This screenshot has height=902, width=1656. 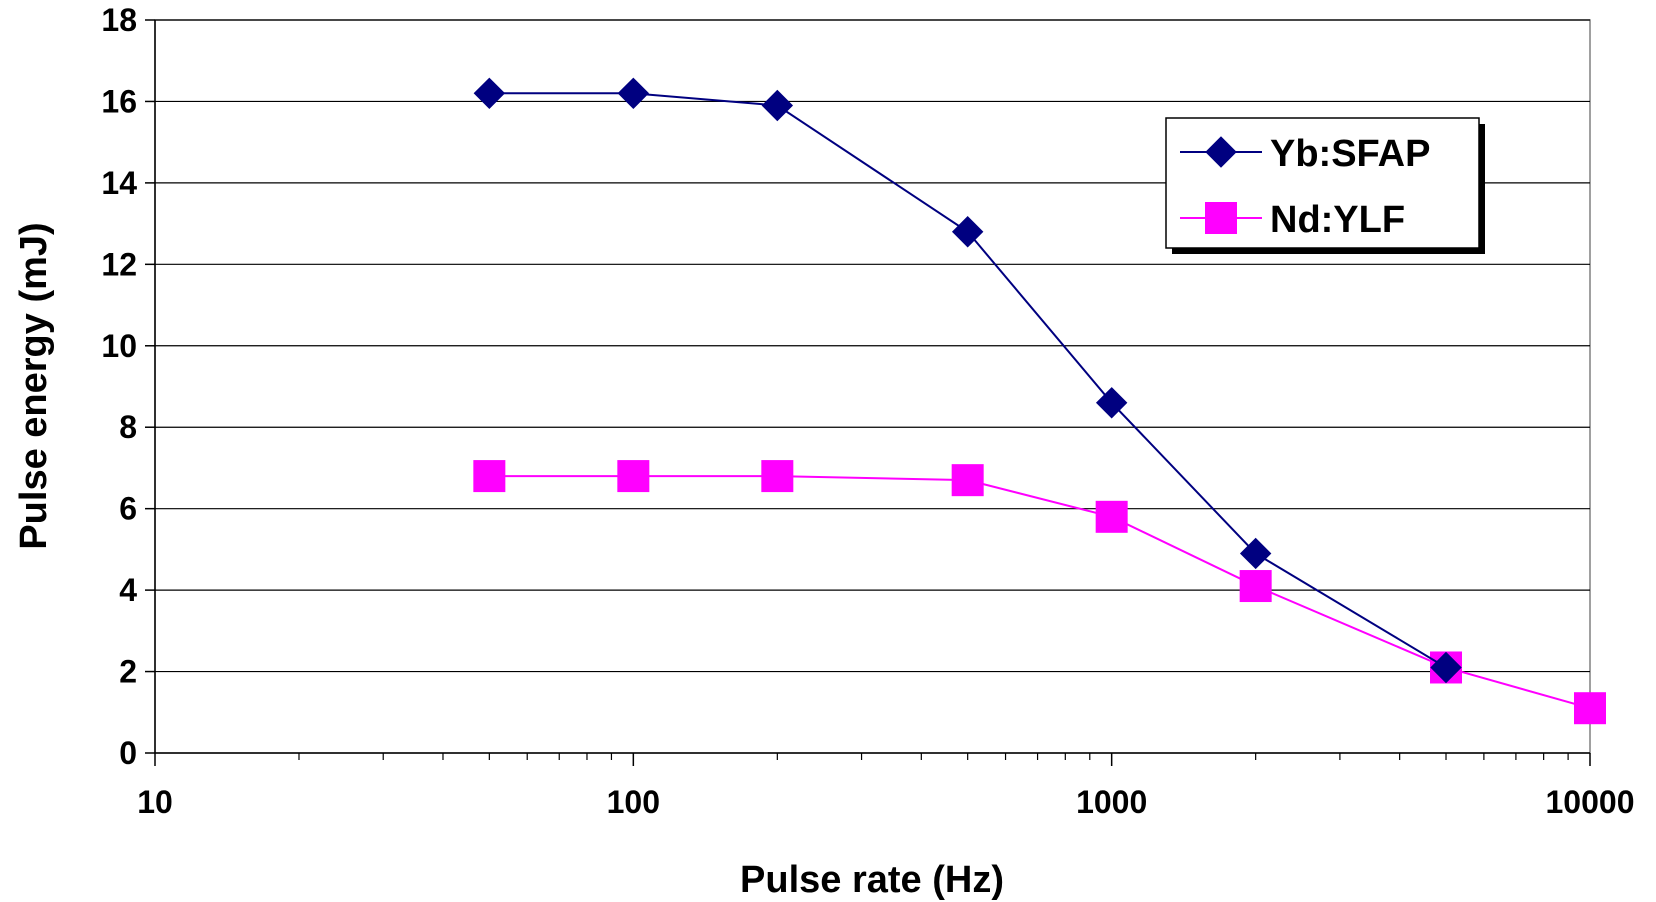 I want to click on legend-item: Yb:SFAP, so click(x=1305, y=154).